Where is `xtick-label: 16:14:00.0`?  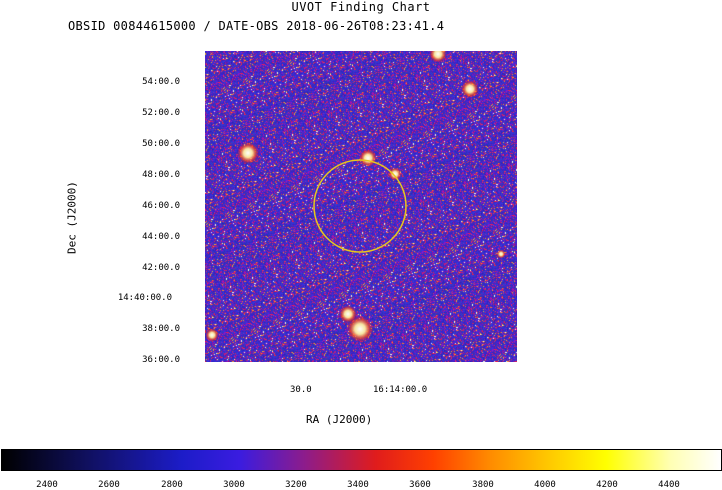 xtick-label: 16:14:00.0 is located at coordinates (400, 390).